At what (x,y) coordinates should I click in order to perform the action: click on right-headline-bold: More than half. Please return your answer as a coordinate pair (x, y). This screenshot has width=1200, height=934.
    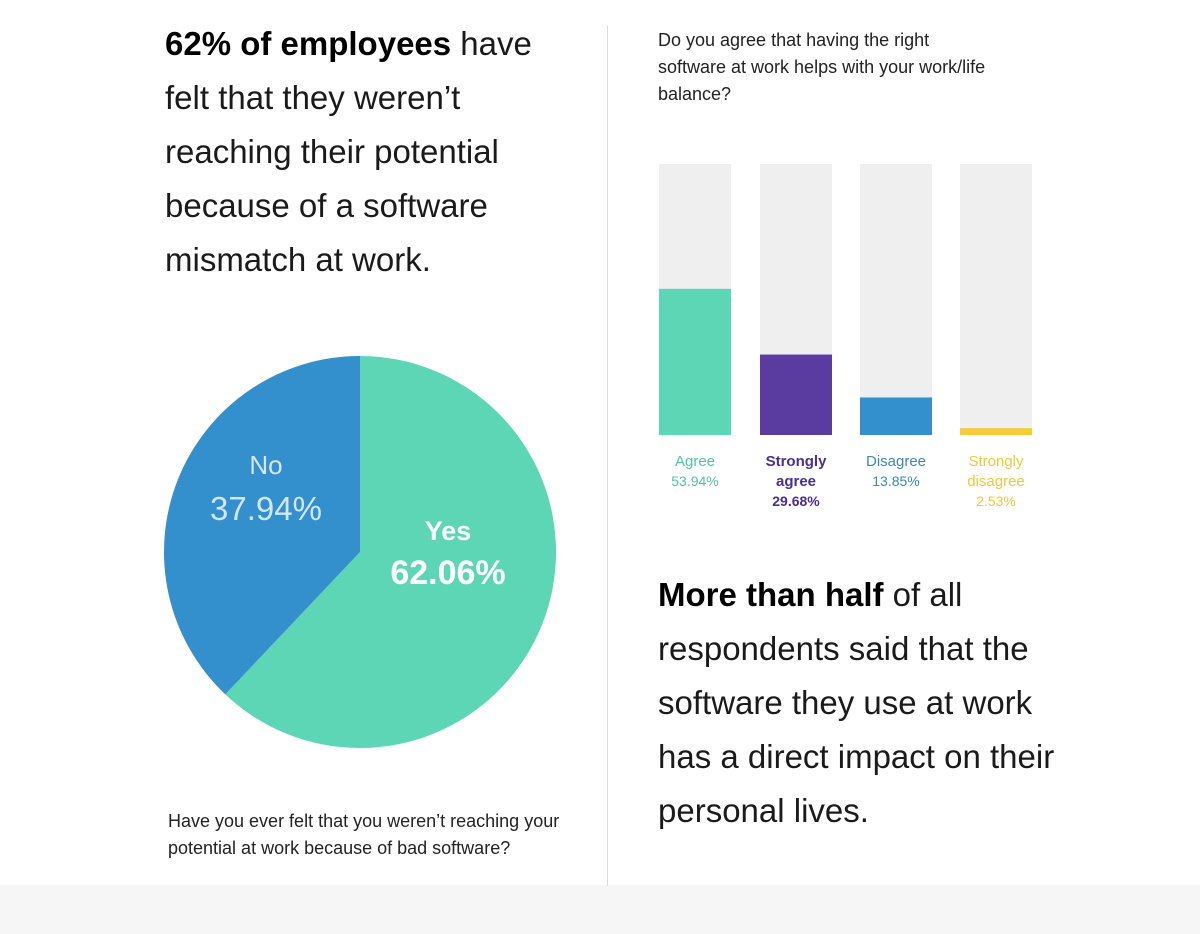
    Looking at the image, I should click on (771, 594).